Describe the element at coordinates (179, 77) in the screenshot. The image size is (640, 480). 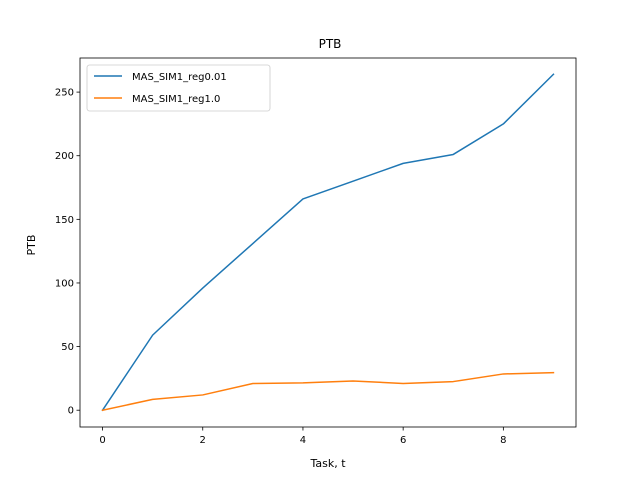
I see `legend-label-0: MAS_SIM1_reg0.01` at that location.